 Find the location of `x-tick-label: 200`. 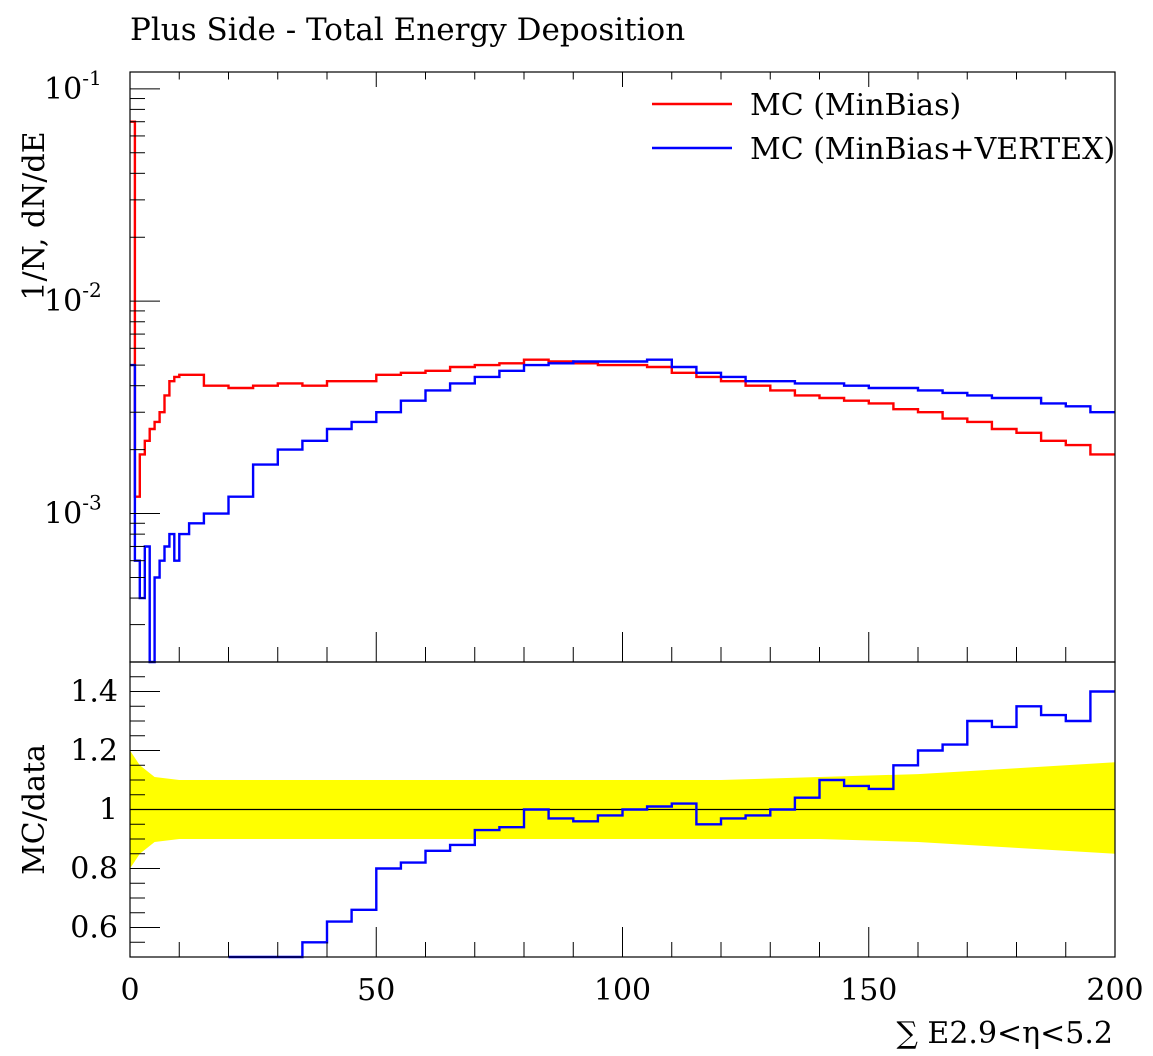

x-tick-label: 200 is located at coordinates (1114, 990).